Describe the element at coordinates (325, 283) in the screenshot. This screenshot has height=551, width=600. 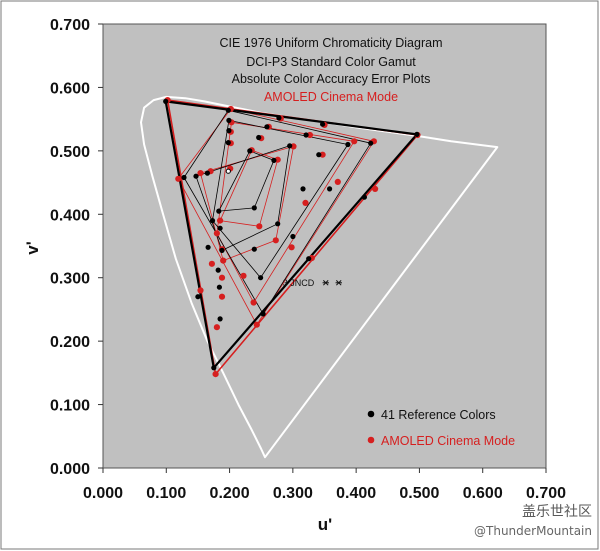
I see `jncd-marker-left` at that location.